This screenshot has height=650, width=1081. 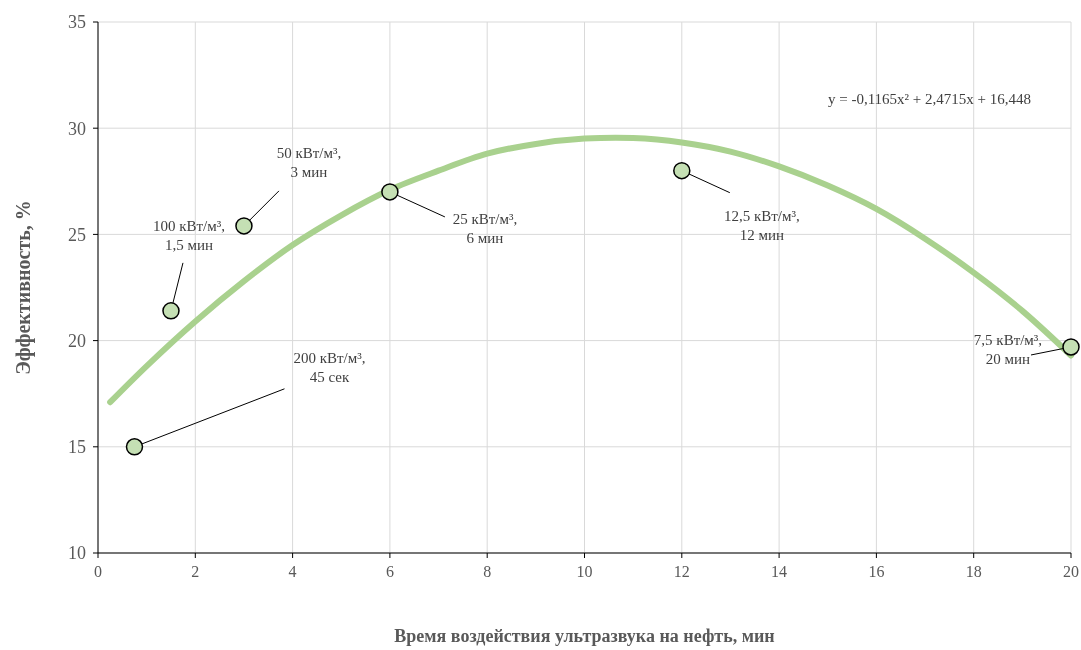 I want to click on y-tick-label: 20, so click(x=77, y=340).